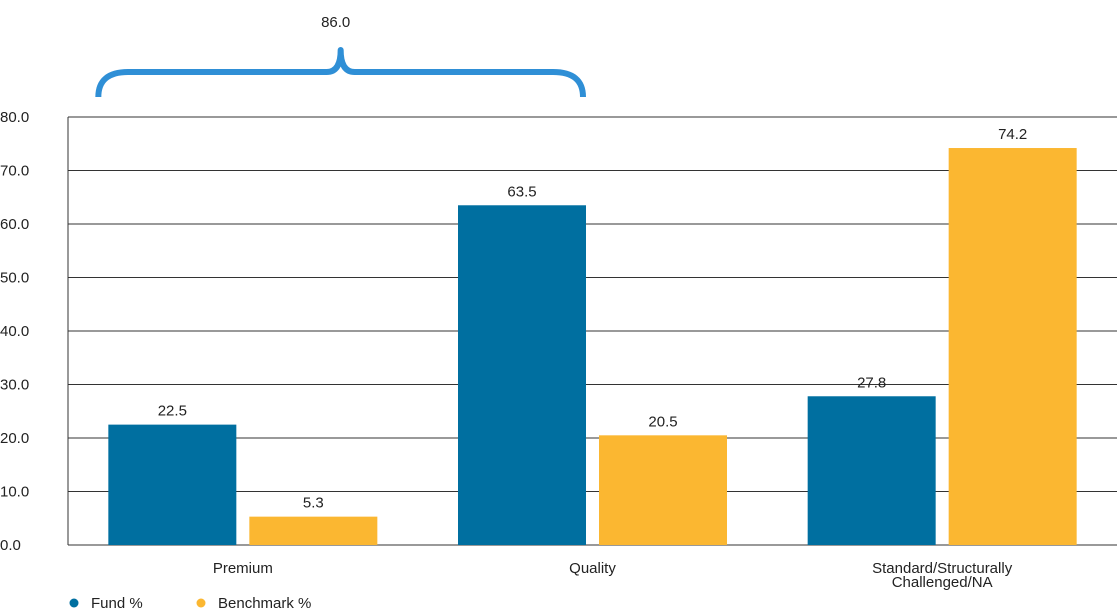 This screenshot has width=1117, height=610. What do you see at coordinates (14, 171) in the screenshot?
I see `y-tick-label: 70.0` at bounding box center [14, 171].